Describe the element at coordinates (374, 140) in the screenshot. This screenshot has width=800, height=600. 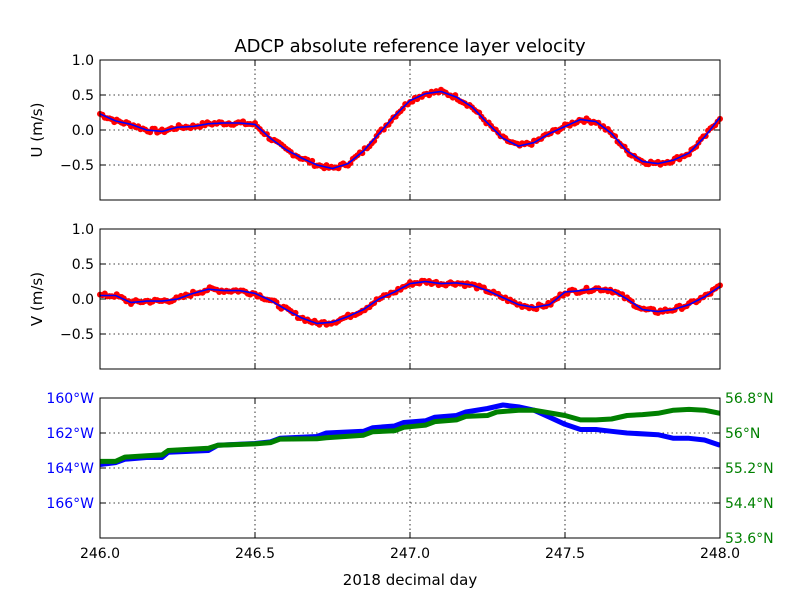
I see `data-point` at that location.